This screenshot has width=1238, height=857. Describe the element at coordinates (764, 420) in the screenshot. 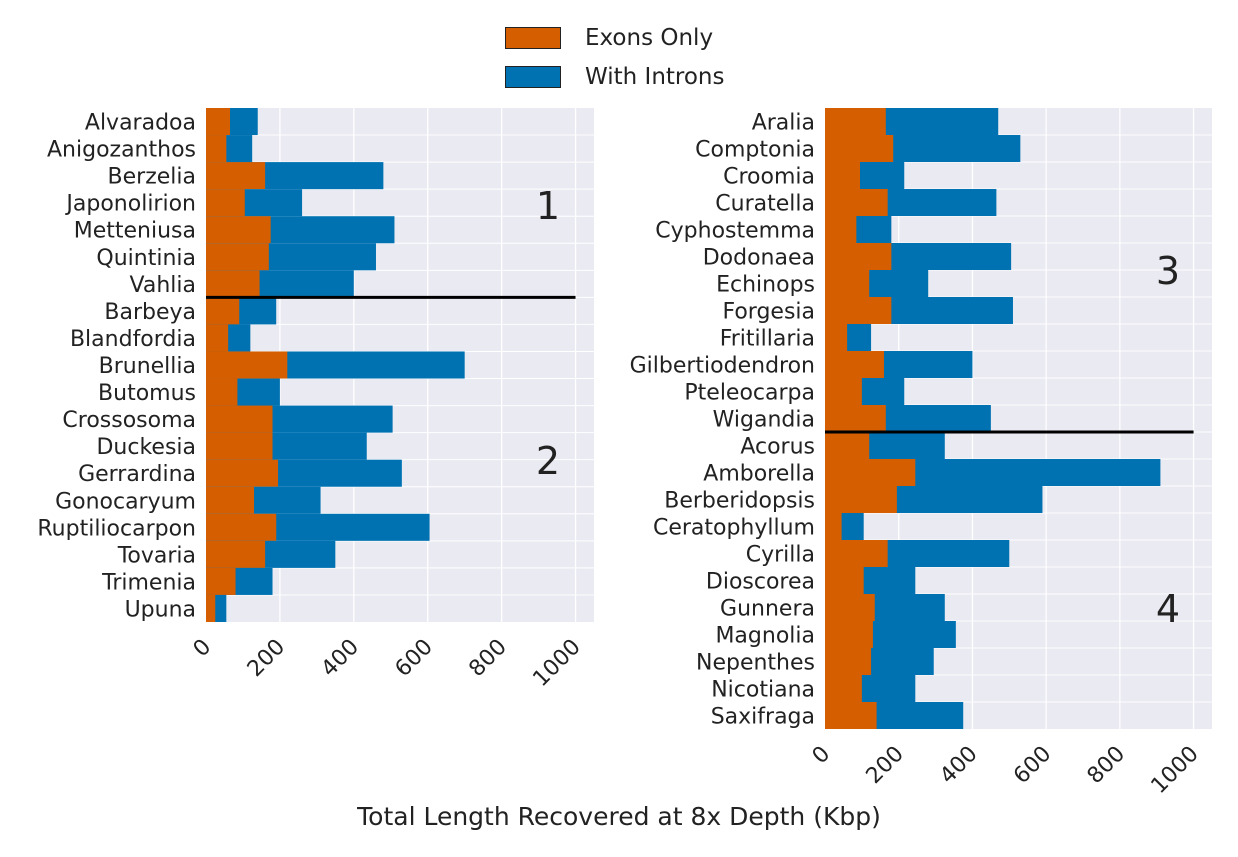

I see `y-tick-label: Wigandia` at that location.